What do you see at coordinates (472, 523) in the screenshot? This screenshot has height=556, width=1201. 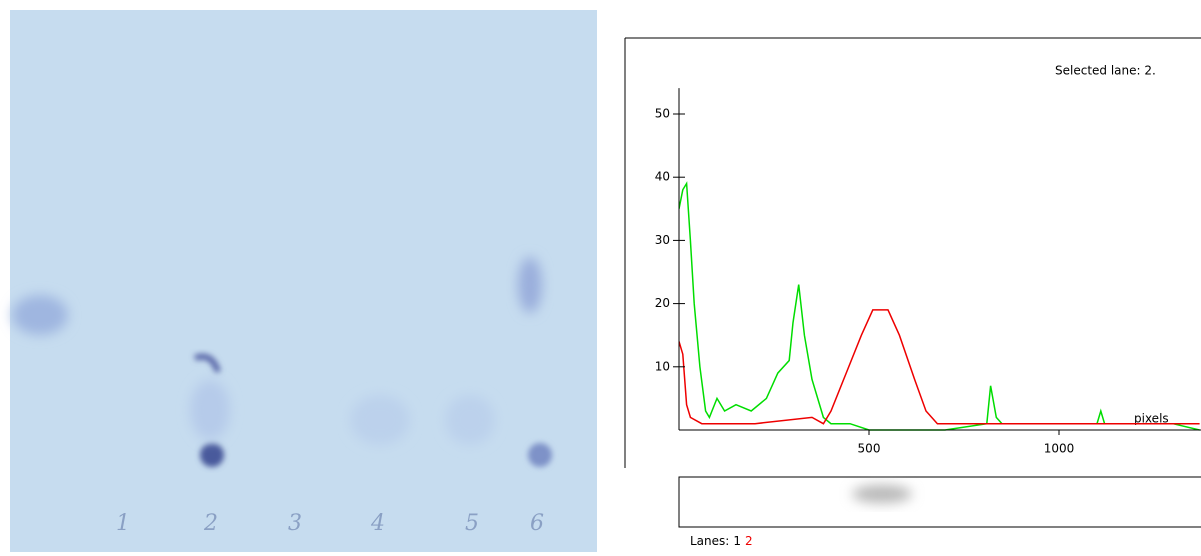 I see `lane-label: 5` at bounding box center [472, 523].